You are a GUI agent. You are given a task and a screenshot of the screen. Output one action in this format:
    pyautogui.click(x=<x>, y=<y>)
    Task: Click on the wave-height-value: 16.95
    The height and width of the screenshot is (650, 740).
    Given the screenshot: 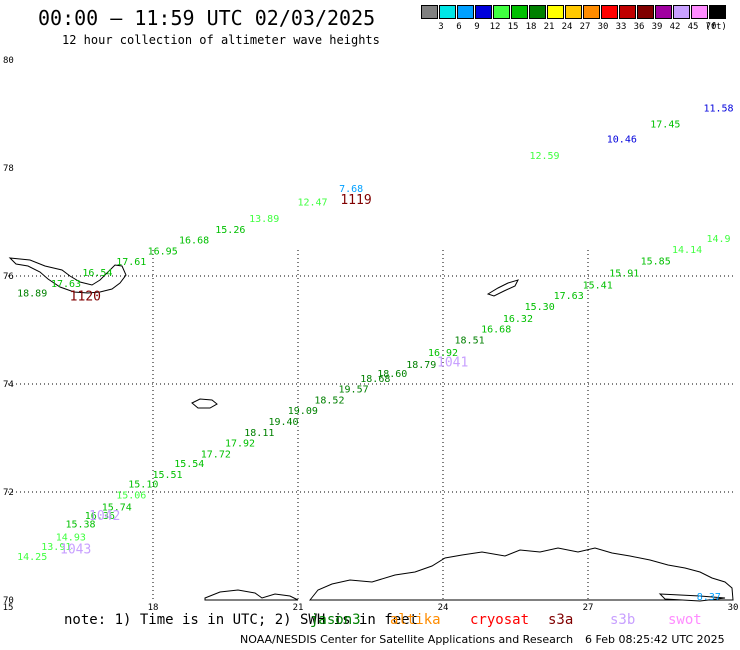 What is the action you would take?
    pyautogui.click(x=163, y=251)
    